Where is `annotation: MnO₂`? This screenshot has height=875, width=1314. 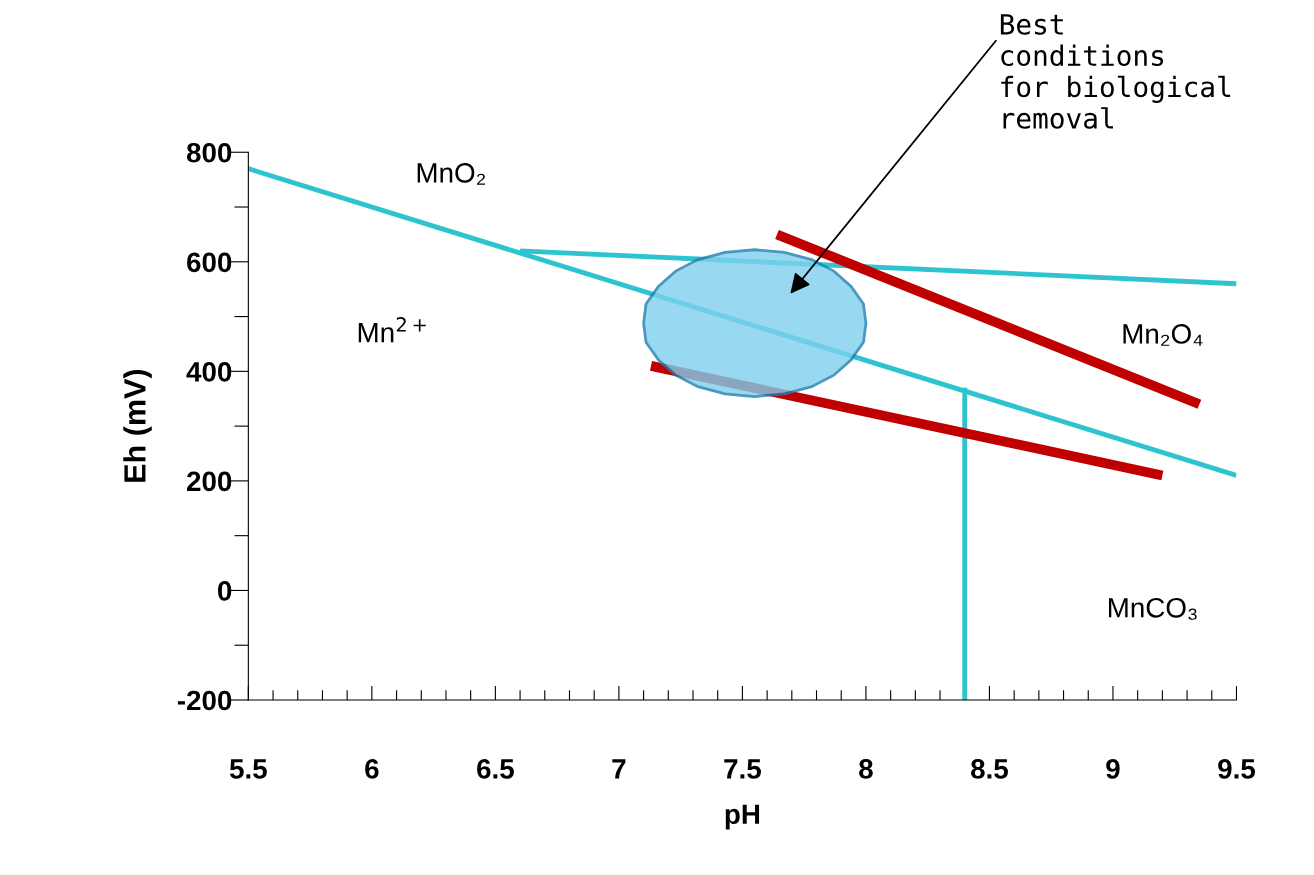
annotation: MnO₂ is located at coordinates (451, 174).